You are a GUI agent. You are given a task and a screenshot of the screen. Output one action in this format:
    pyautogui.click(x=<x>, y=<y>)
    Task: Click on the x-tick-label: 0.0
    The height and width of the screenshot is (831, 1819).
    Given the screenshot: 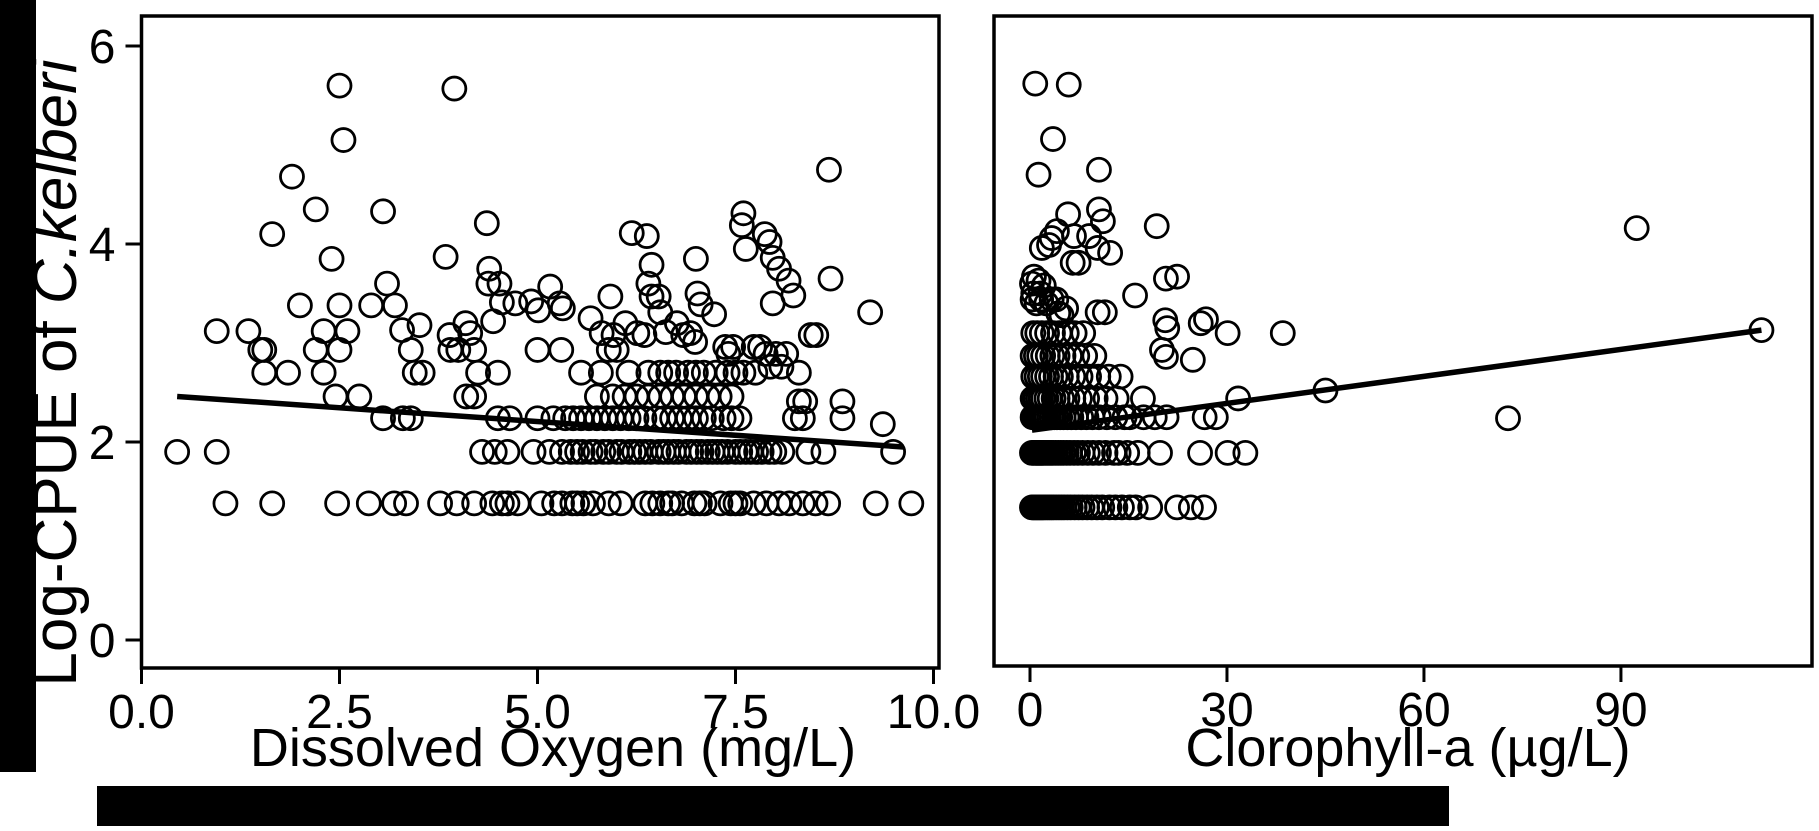 What is the action you would take?
    pyautogui.click(x=141, y=712)
    